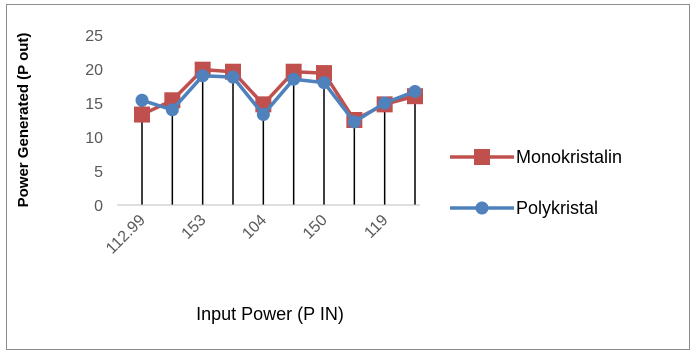 The image size is (696, 356). Describe the element at coordinates (23, 120) in the screenshot. I see `y-axis-title: Power Generated (P out)` at that location.